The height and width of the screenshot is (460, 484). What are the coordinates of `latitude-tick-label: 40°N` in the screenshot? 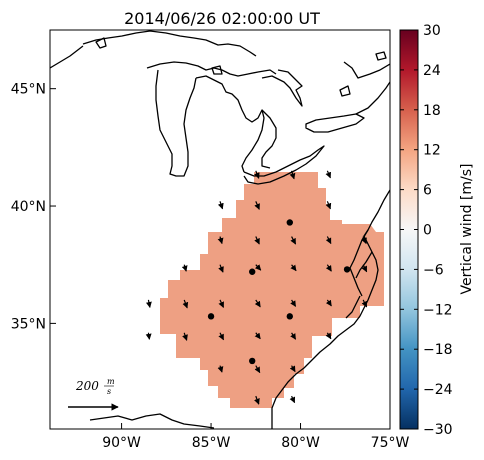 It's located at (28, 207).